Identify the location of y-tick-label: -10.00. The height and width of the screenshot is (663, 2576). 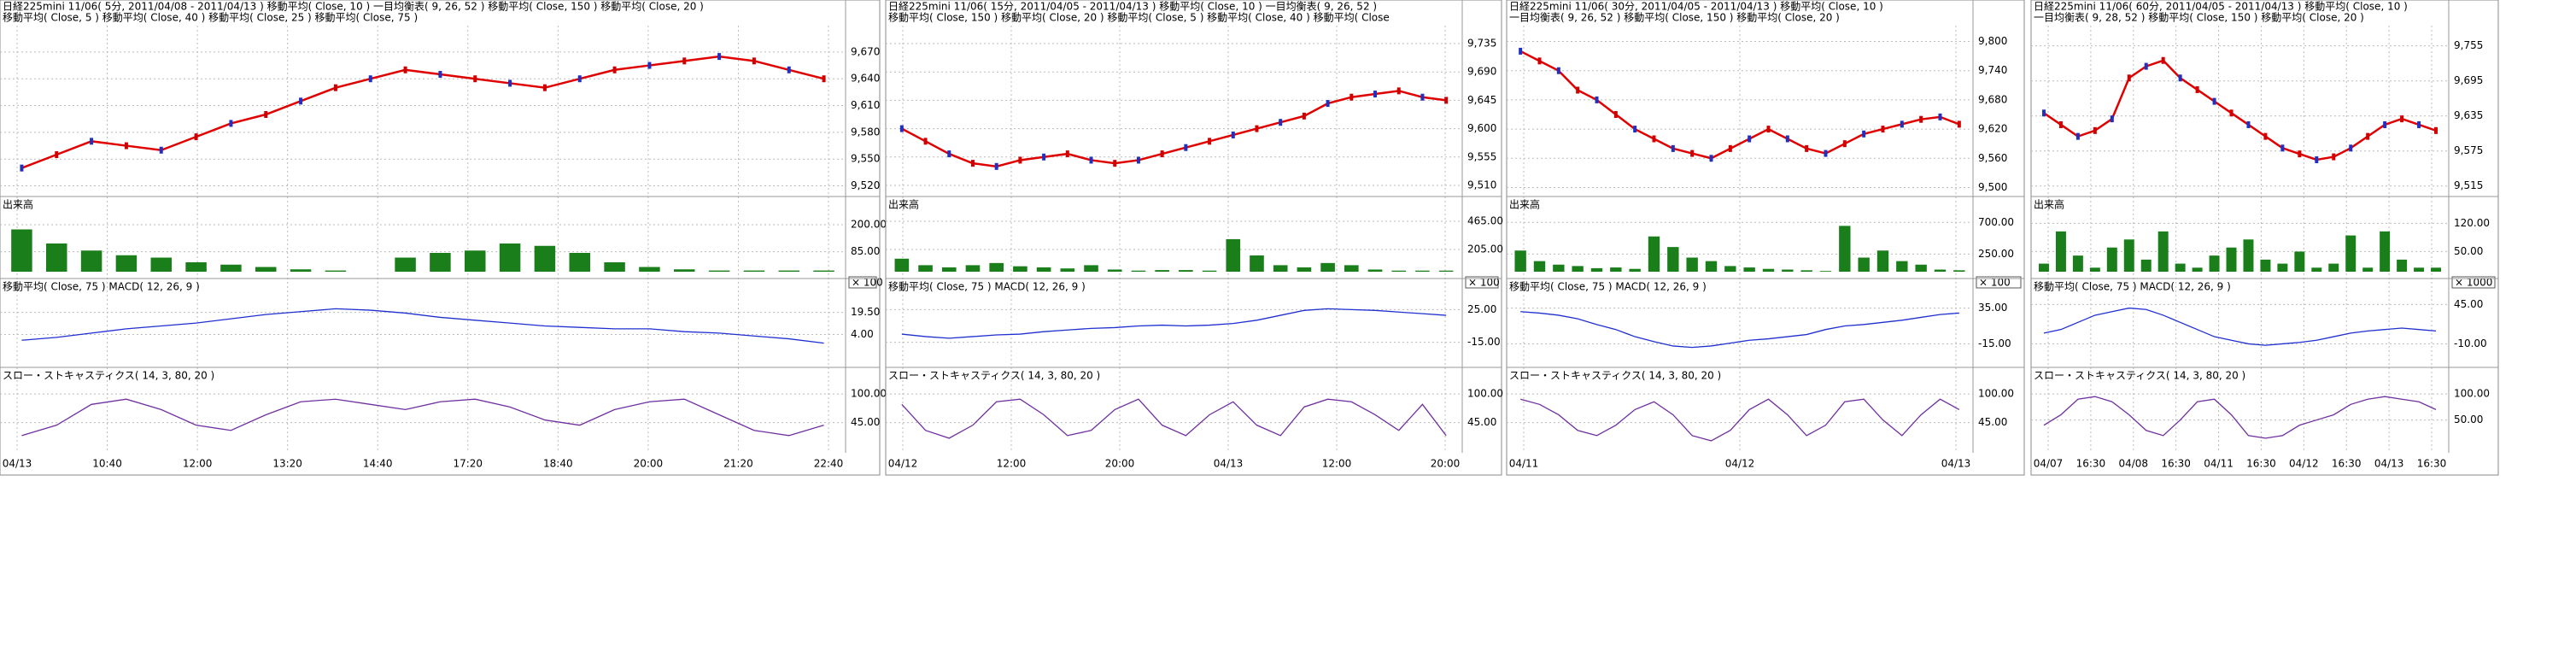
(2470, 343).